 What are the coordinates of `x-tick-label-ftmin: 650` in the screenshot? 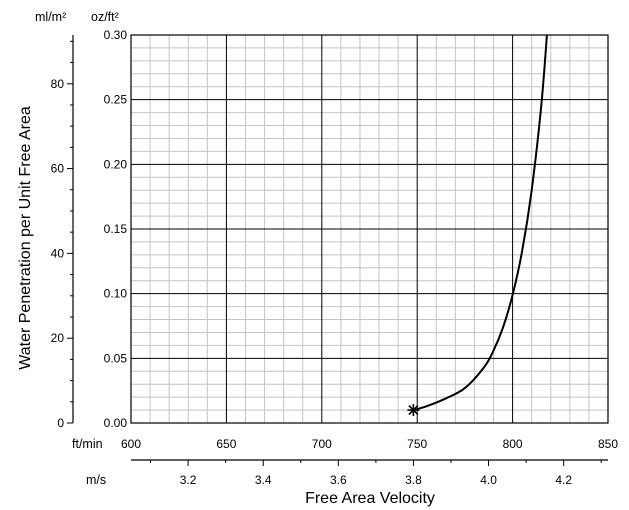 It's located at (226, 444).